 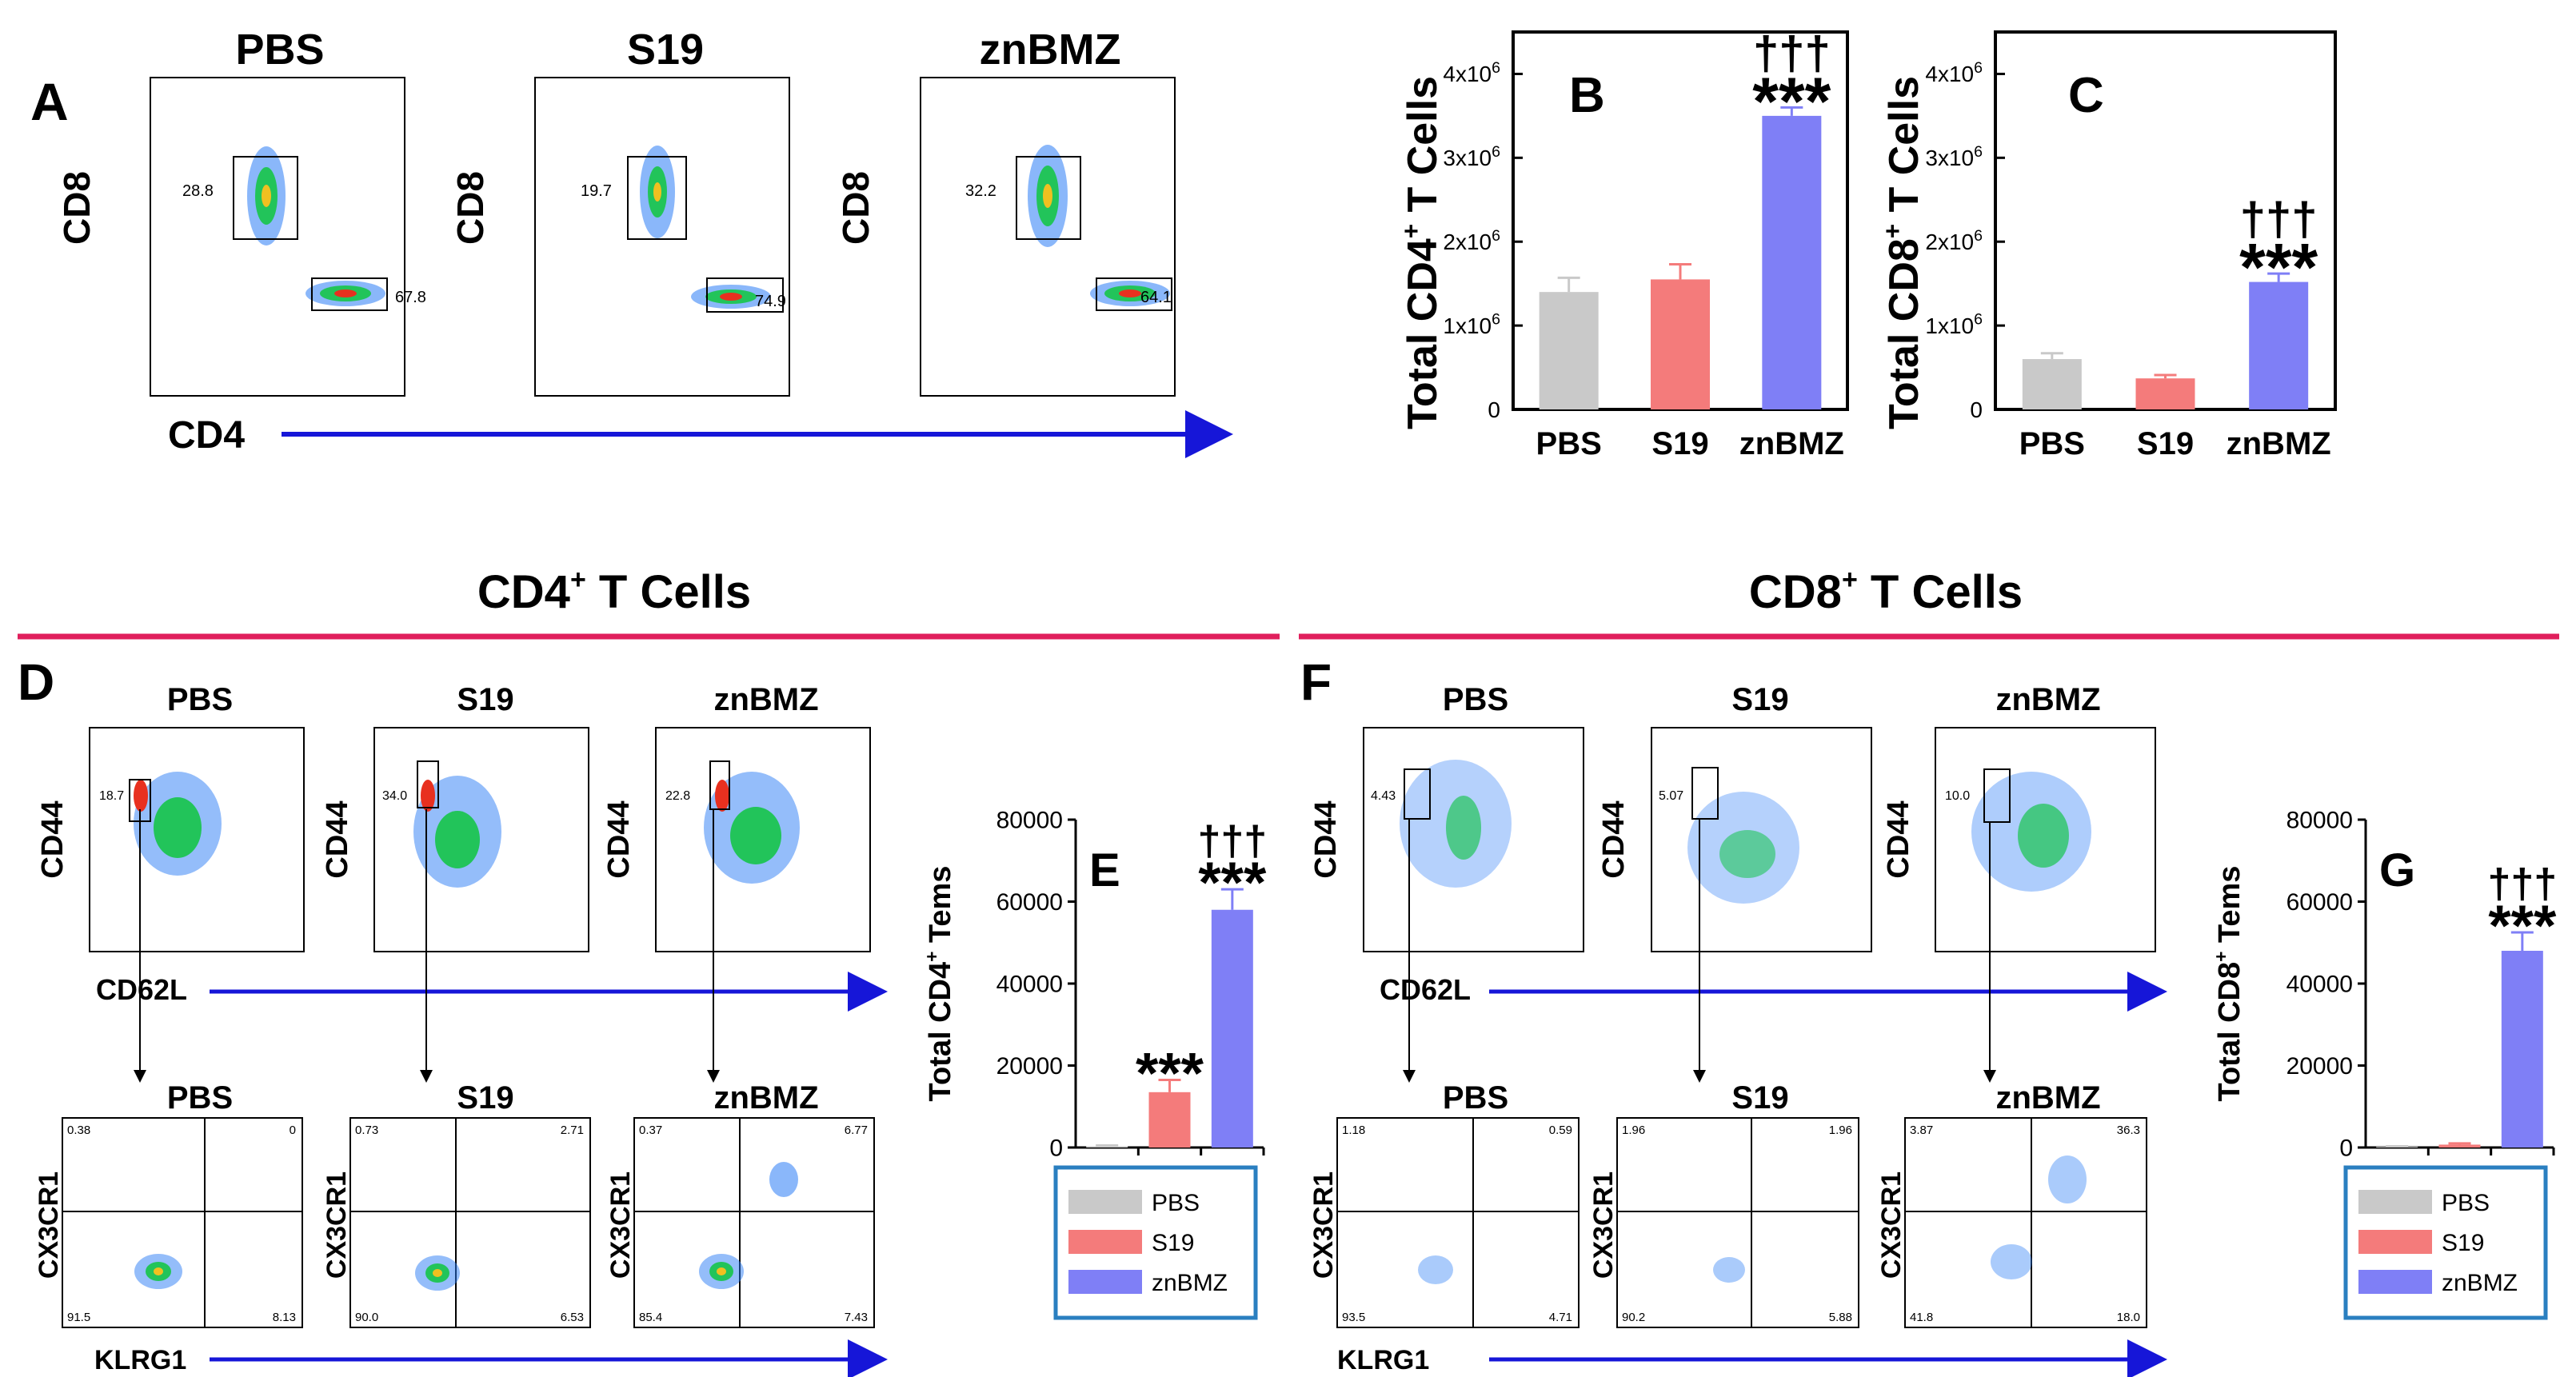 I want to click on panel-d-title-s19: S19, so click(x=485, y=699).